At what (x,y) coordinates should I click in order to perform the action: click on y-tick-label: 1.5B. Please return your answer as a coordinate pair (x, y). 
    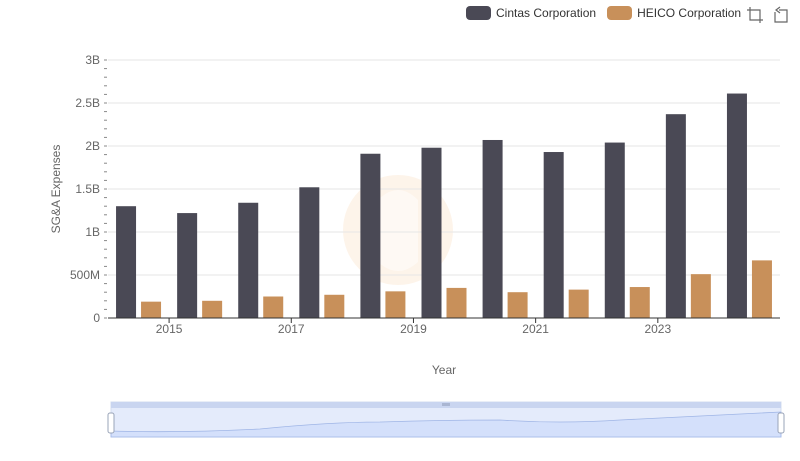
    Looking at the image, I should click on (87, 189).